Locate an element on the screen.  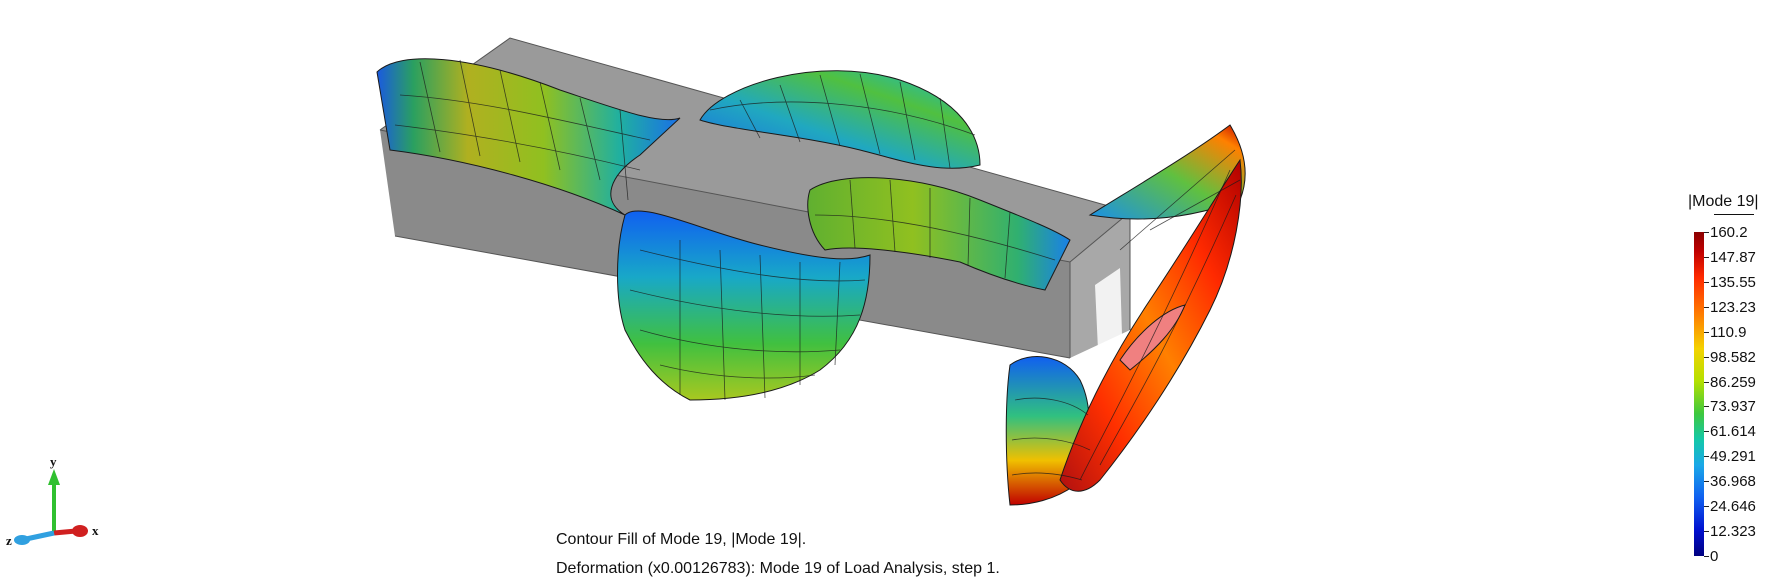
contour-caption: Contour Fill of Mode 19, |Mode 19|. is located at coordinates (681, 539).